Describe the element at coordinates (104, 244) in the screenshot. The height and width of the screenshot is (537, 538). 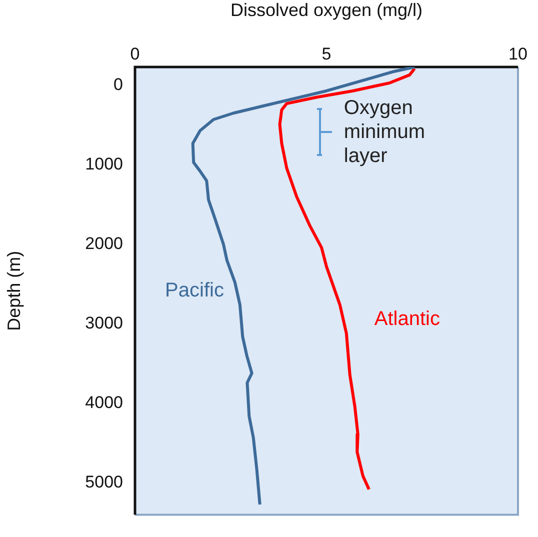
I see `y-tick-label: 2000` at that location.